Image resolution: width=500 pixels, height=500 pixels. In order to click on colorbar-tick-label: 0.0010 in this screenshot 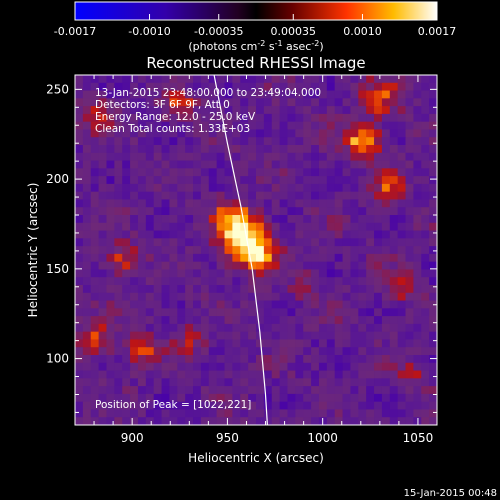, I will do `click(362, 31)`.